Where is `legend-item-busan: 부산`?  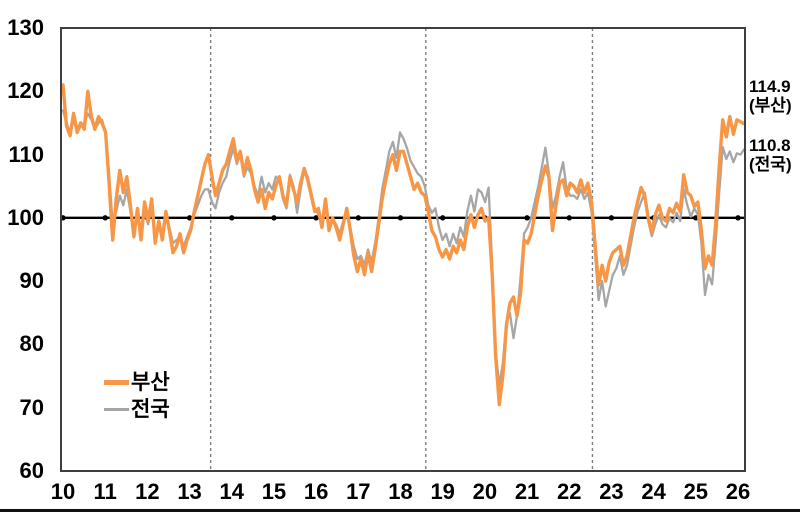 legend-item-busan: 부산 is located at coordinates (137, 382).